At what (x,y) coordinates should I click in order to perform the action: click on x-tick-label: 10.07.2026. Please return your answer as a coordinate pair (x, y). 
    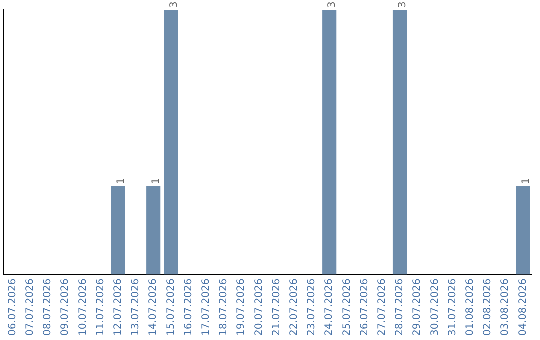
    Looking at the image, I should click on (83, 307).